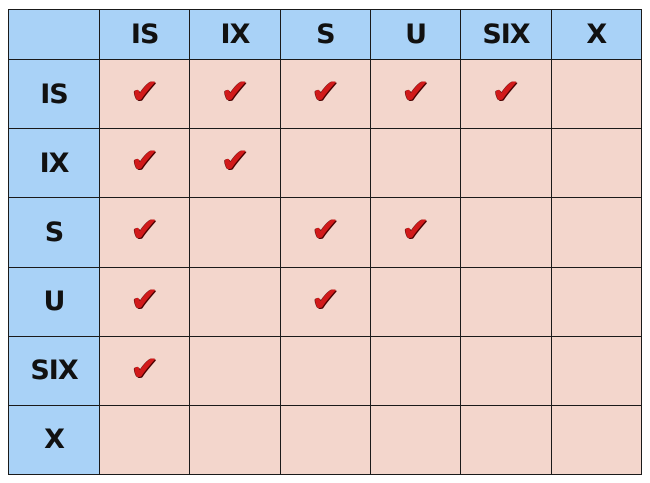 This screenshot has width=650, height=483. I want to click on column-header-six: SIX, so click(506, 34).